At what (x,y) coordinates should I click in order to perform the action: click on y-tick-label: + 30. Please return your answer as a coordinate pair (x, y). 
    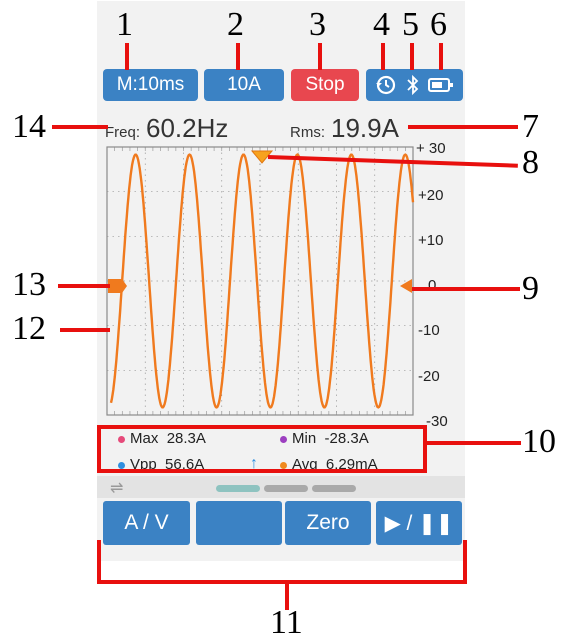
    Looking at the image, I should click on (431, 148).